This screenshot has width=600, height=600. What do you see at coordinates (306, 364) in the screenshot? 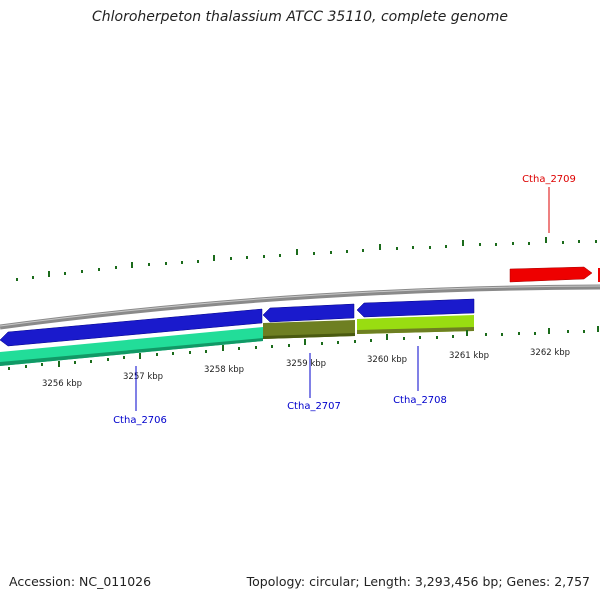
I see `tick-label-3259: 3259 kbp` at bounding box center [306, 364].